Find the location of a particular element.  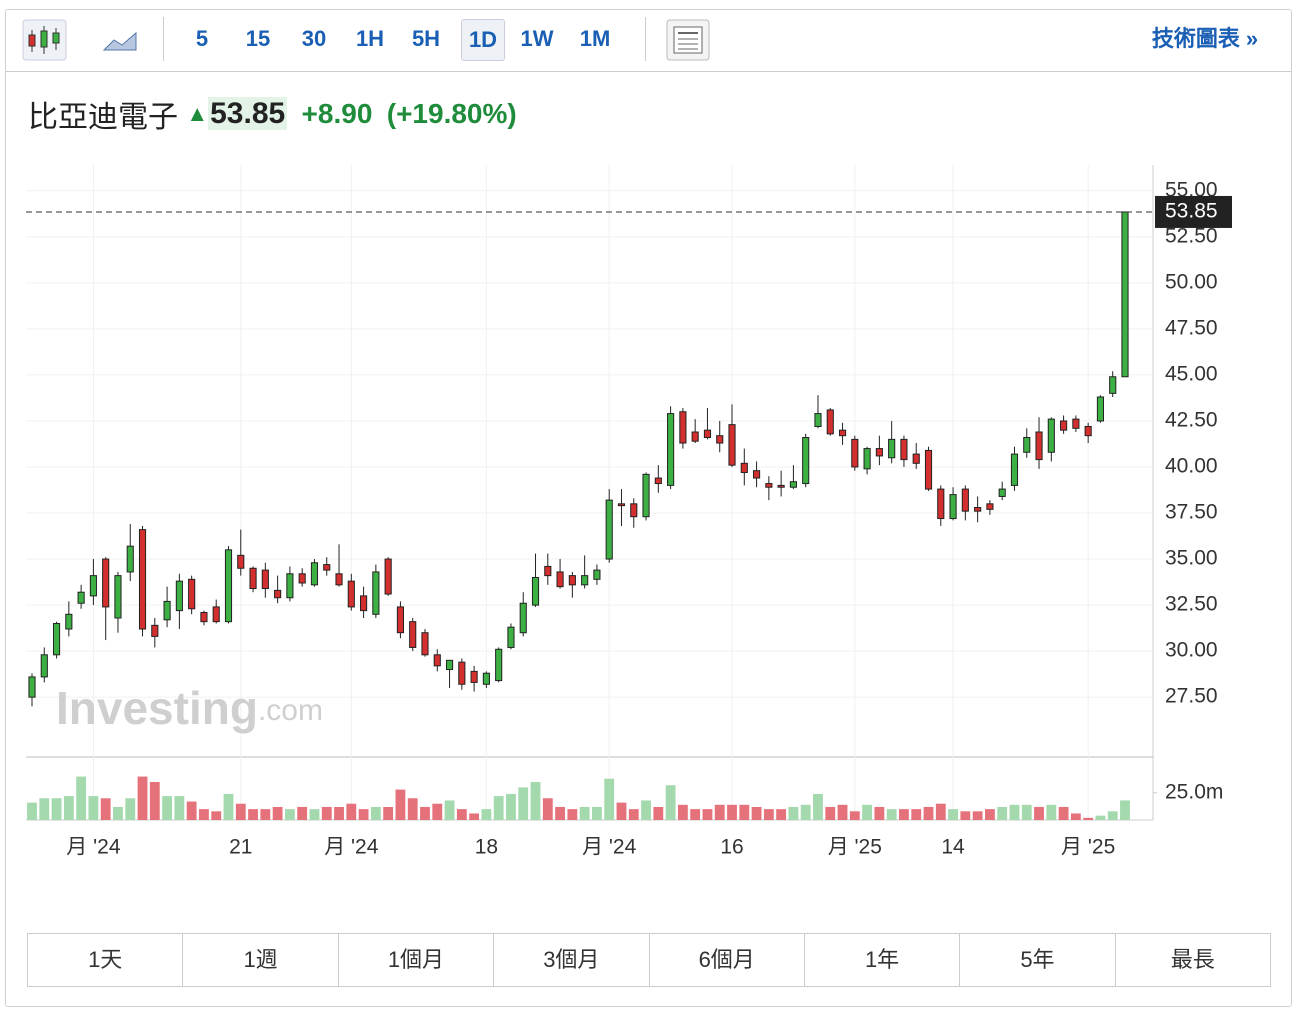

technical-chart-link: 技術圖表 » is located at coordinates (1205, 38).